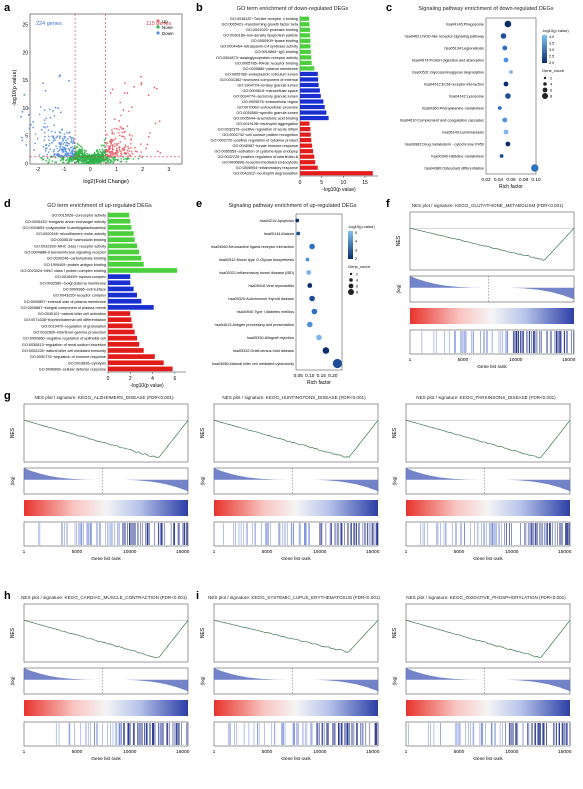  What do you see at coordinates (512, 752) in the screenshot?
I see `gsea-xtick: 10000` at bounding box center [512, 752].